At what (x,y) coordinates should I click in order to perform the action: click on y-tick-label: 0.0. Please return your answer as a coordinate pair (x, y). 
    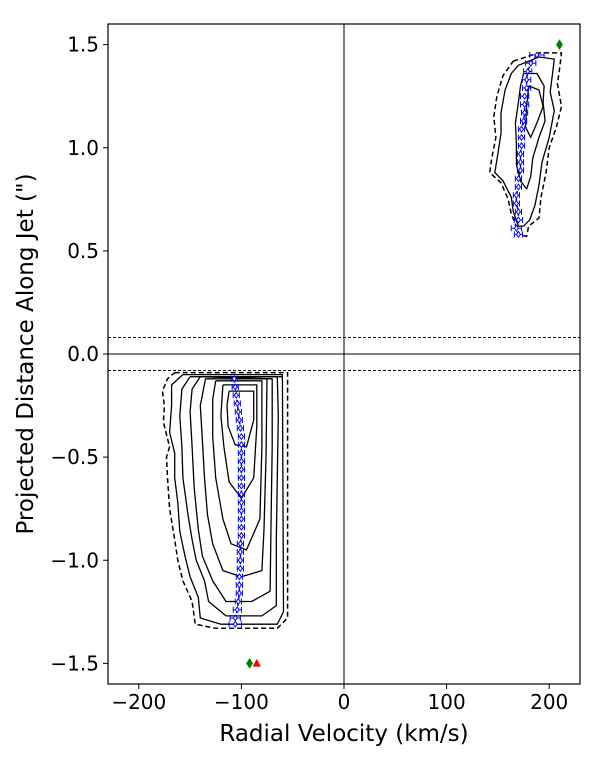
    Looking at the image, I should click on (83, 354).